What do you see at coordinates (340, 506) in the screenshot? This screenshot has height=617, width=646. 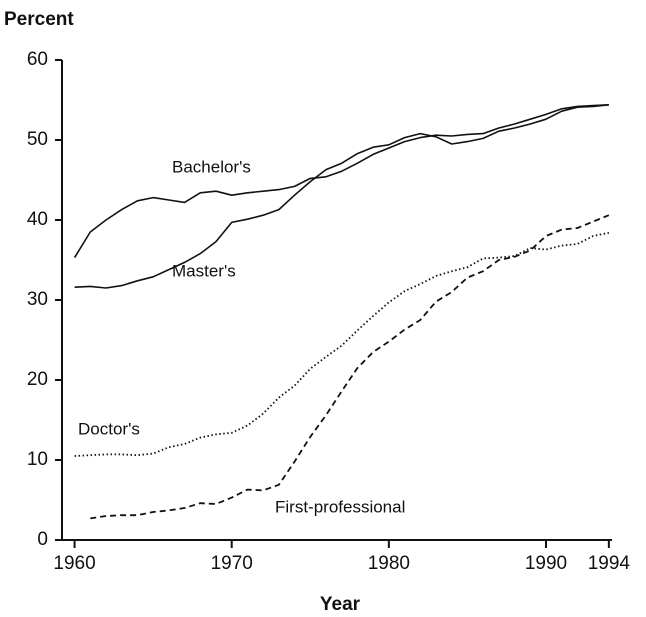 I see `series-label: First-professional` at bounding box center [340, 506].